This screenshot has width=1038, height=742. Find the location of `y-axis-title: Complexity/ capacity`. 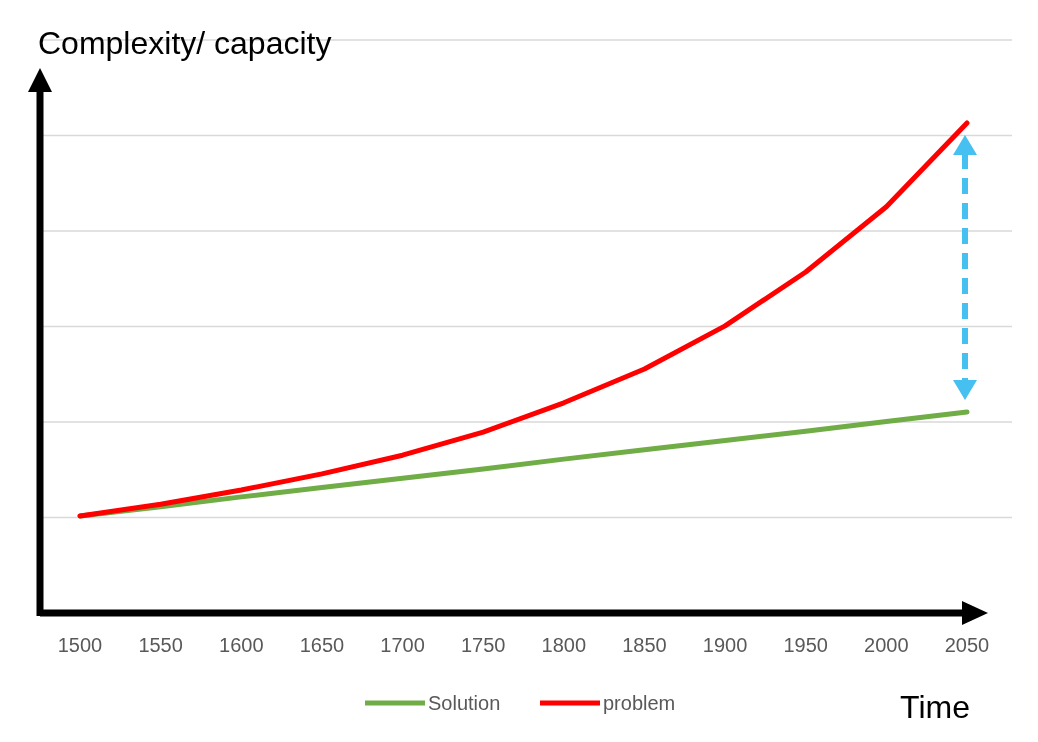

y-axis-title: Complexity/ capacity is located at coordinates (185, 43).